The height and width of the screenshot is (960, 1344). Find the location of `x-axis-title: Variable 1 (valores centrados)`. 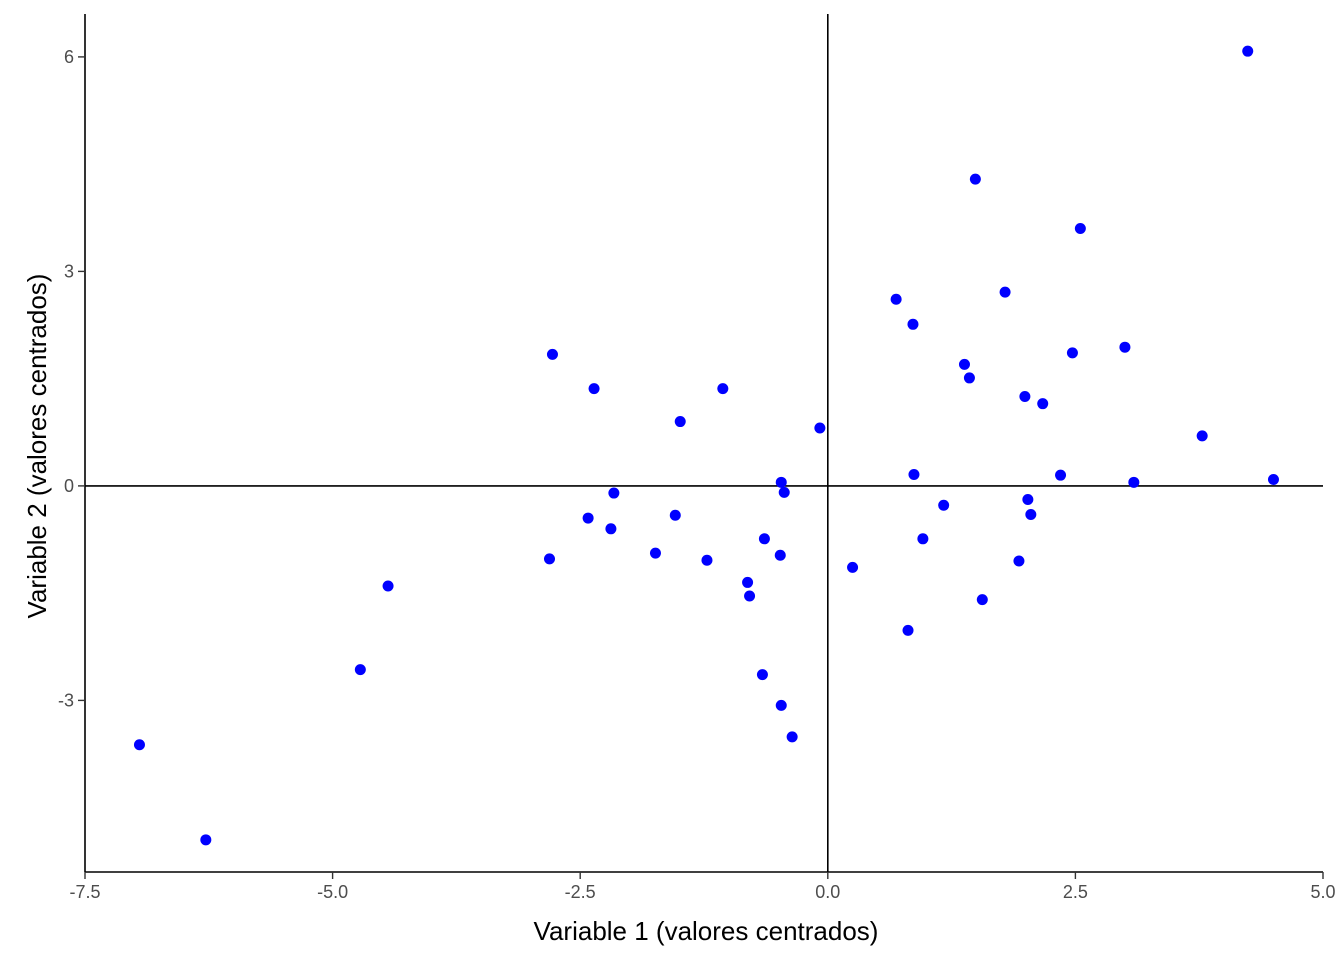

x-axis-title: Variable 1 (valores centrados) is located at coordinates (706, 931).